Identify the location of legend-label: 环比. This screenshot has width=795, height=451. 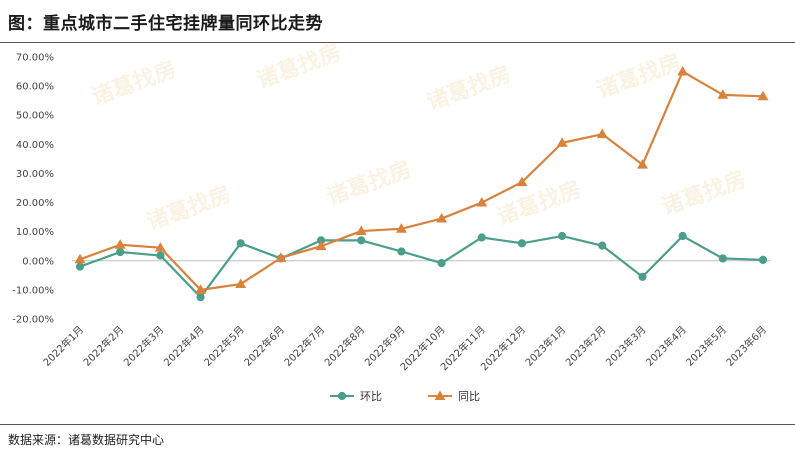
(371, 396).